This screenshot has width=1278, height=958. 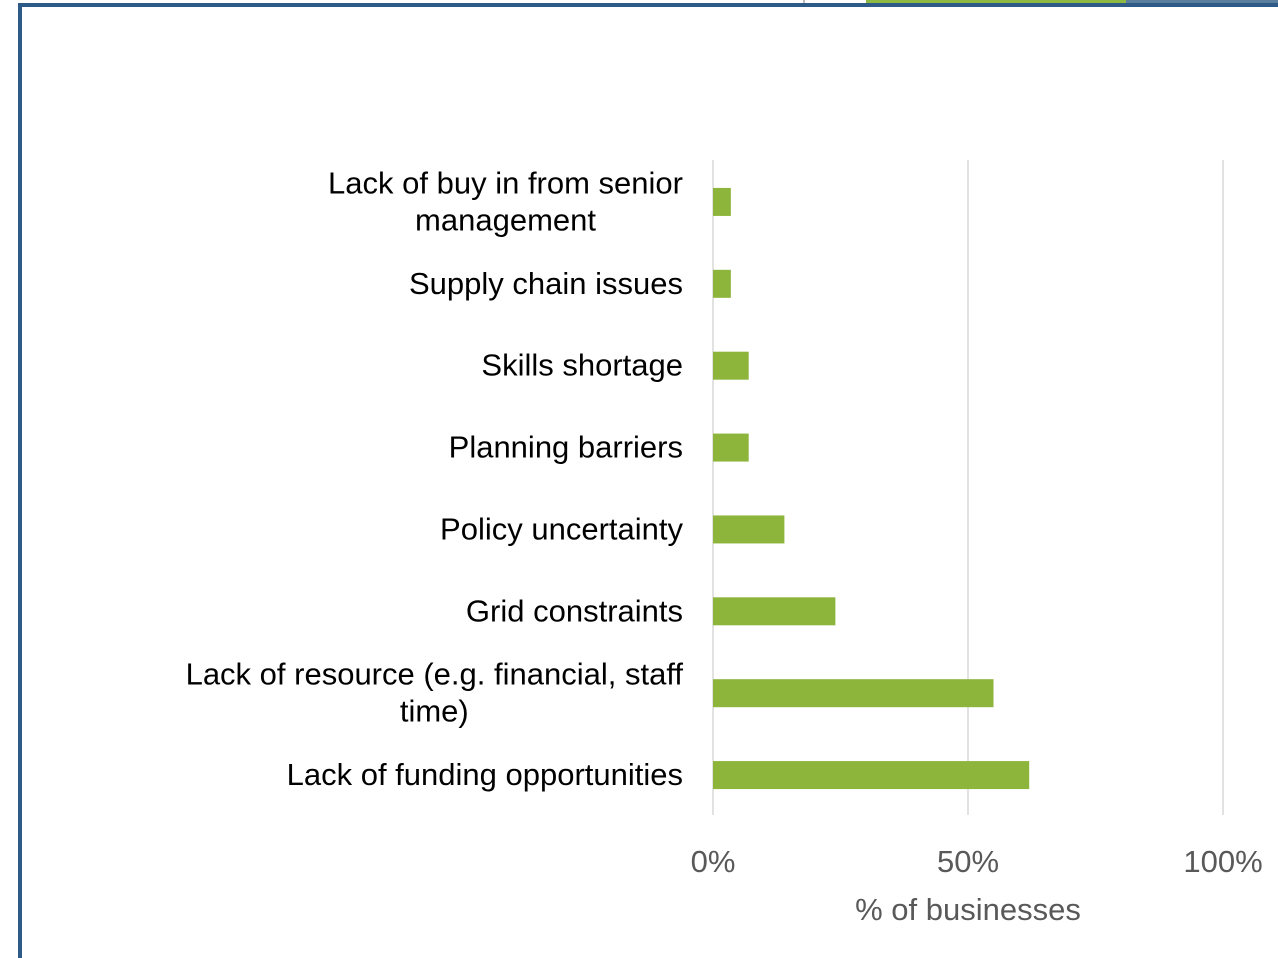 I want to click on category-label-4: Policy uncertainty, so click(x=561, y=528).